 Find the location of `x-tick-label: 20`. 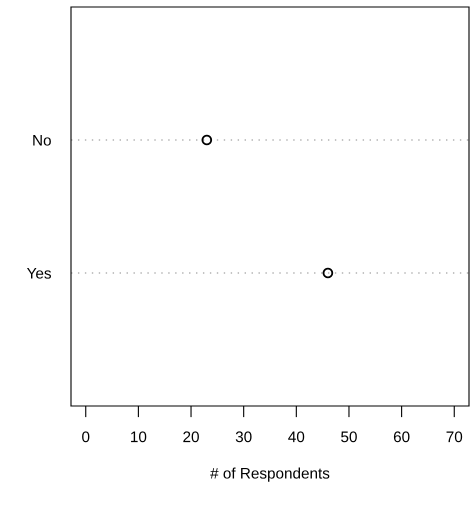

x-tick-label: 20 is located at coordinates (191, 436).